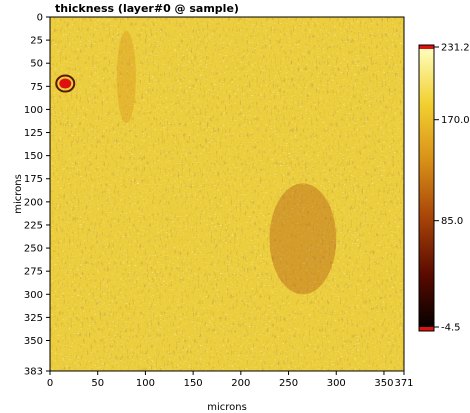  What do you see at coordinates (383, 383) in the screenshot?
I see `x-tick-label: 350` at bounding box center [383, 383].